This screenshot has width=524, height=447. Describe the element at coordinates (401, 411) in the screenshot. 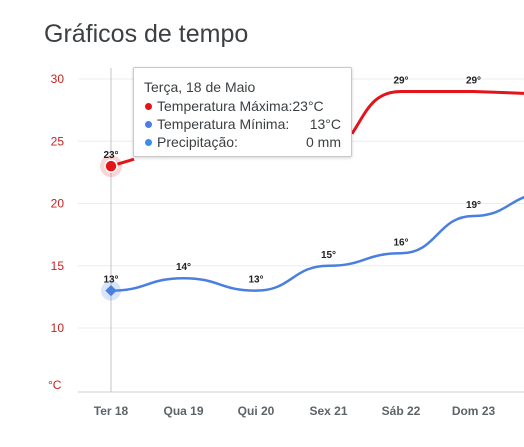

I see `x-tick-label: Sáb 22` at that location.